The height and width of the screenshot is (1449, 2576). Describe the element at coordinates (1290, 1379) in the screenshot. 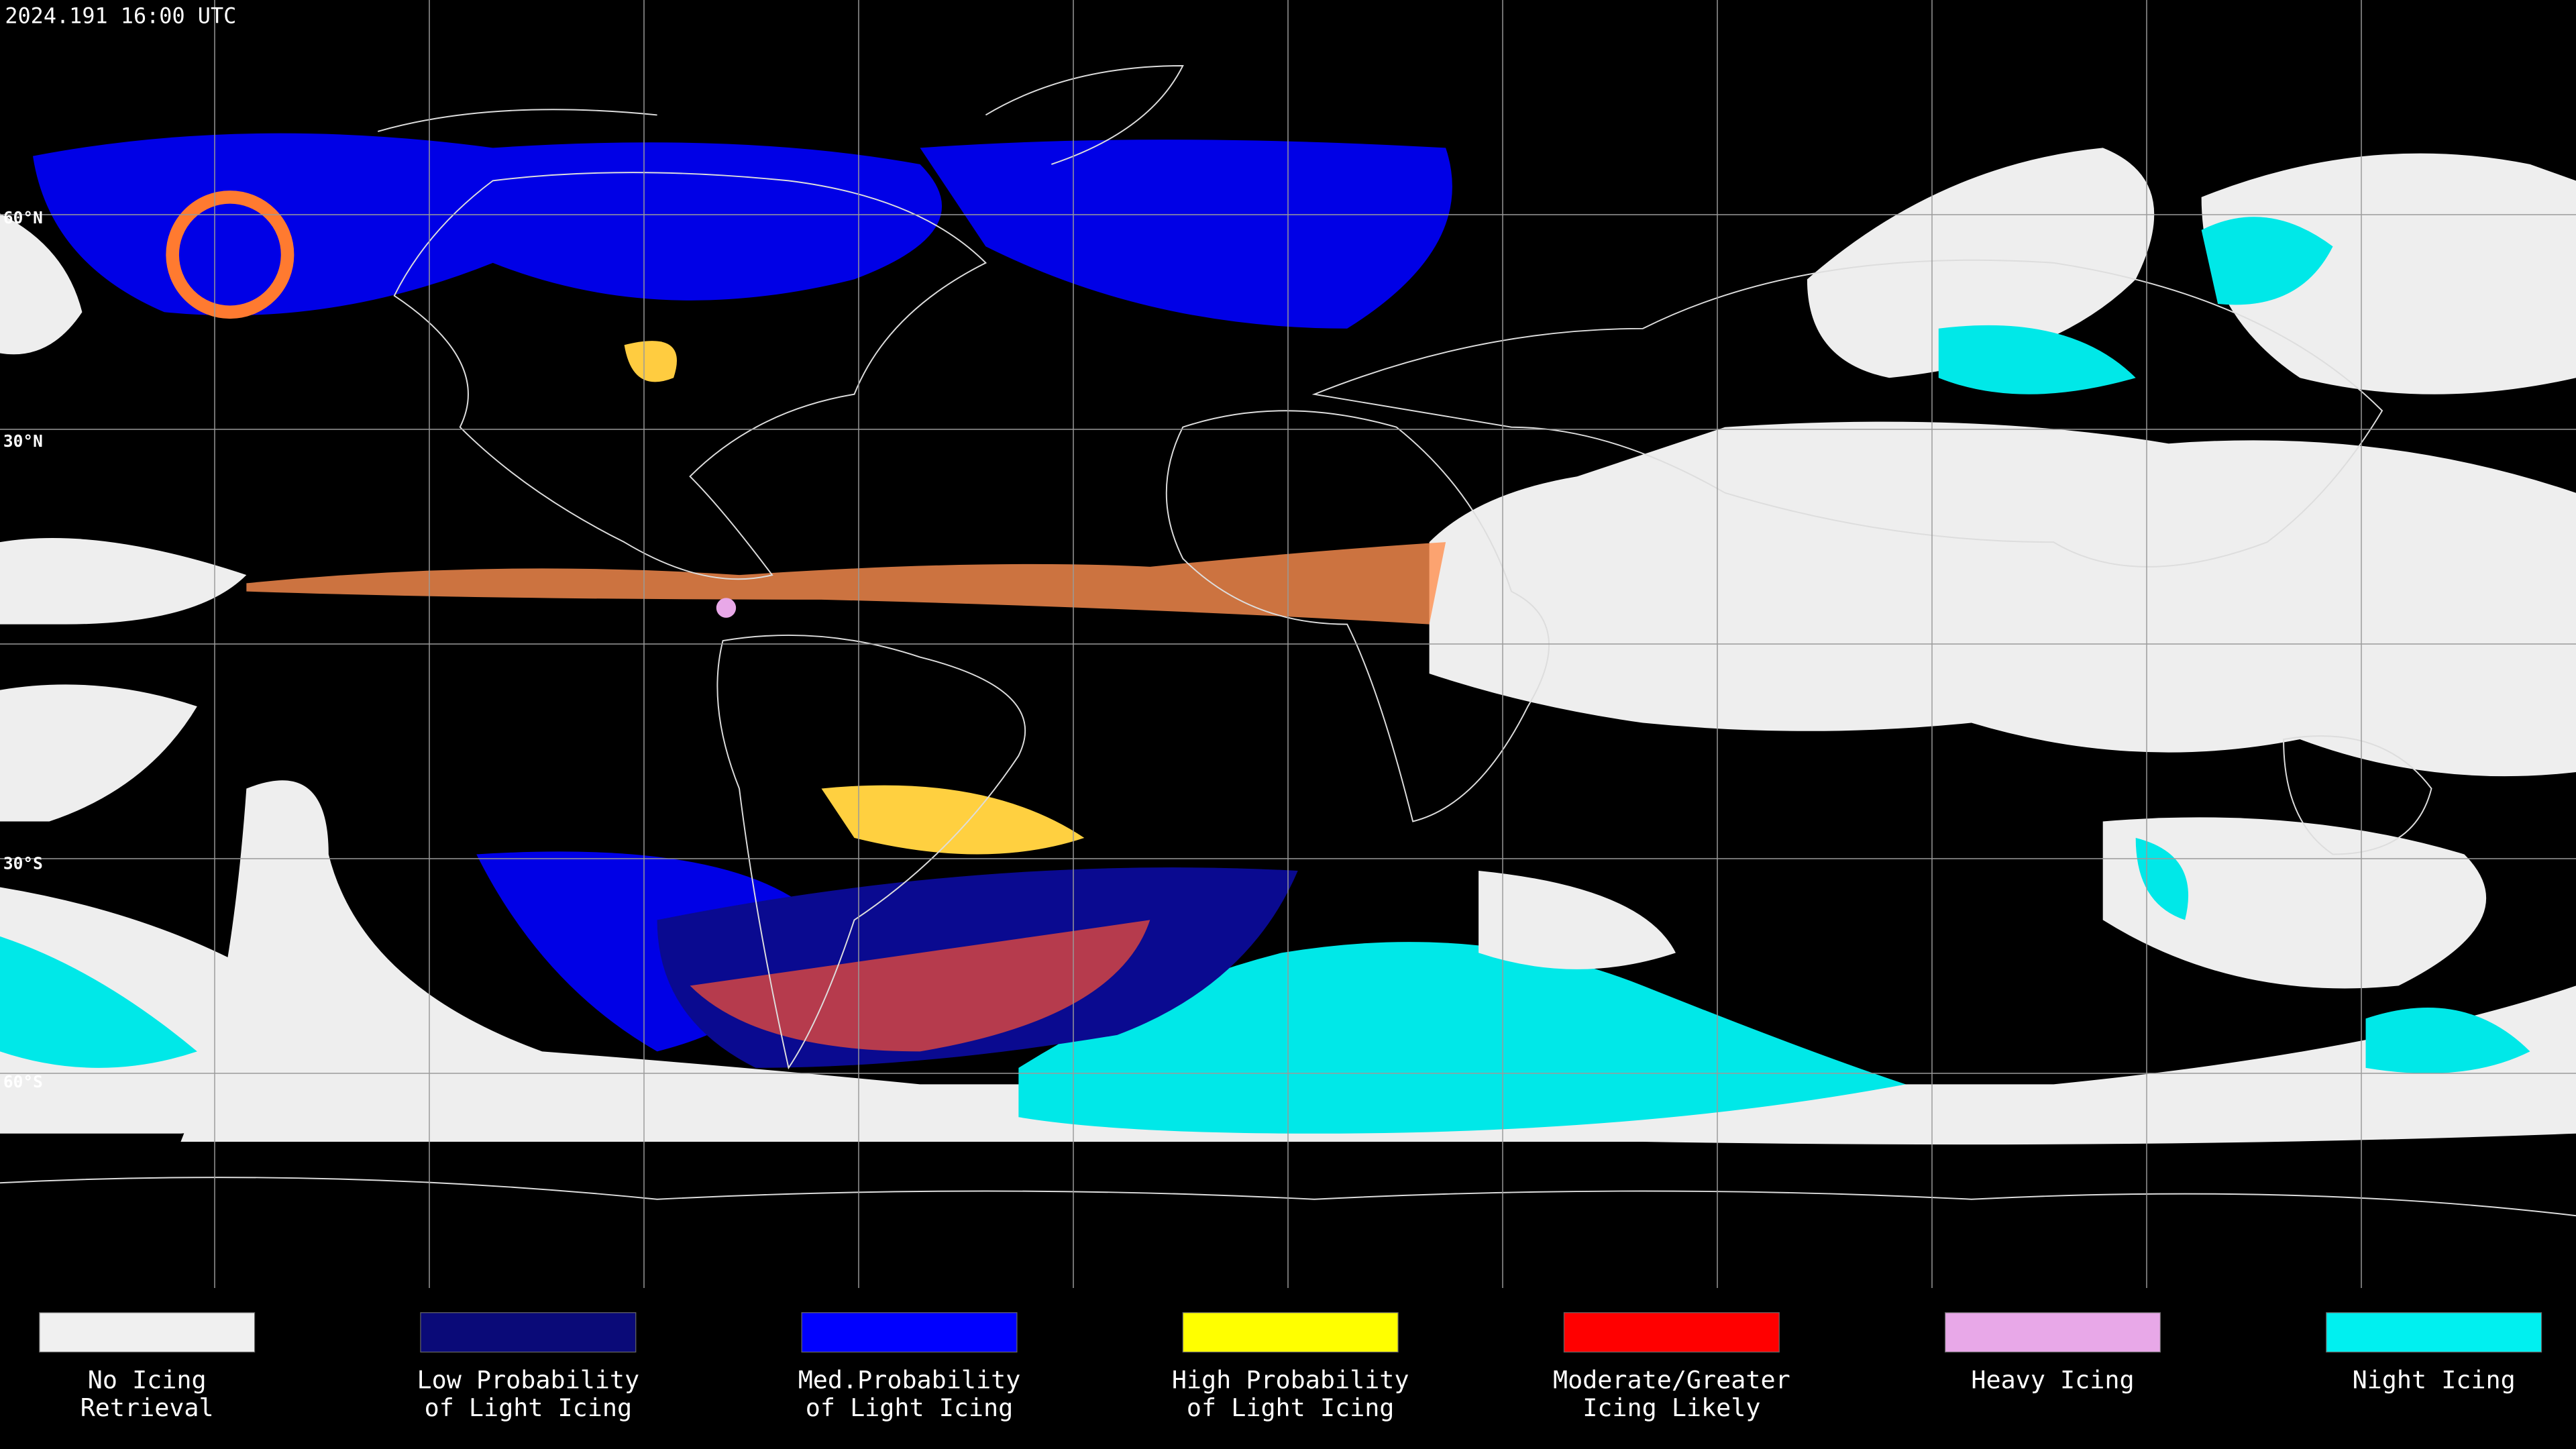

I see `legend-label: High Probability` at that location.